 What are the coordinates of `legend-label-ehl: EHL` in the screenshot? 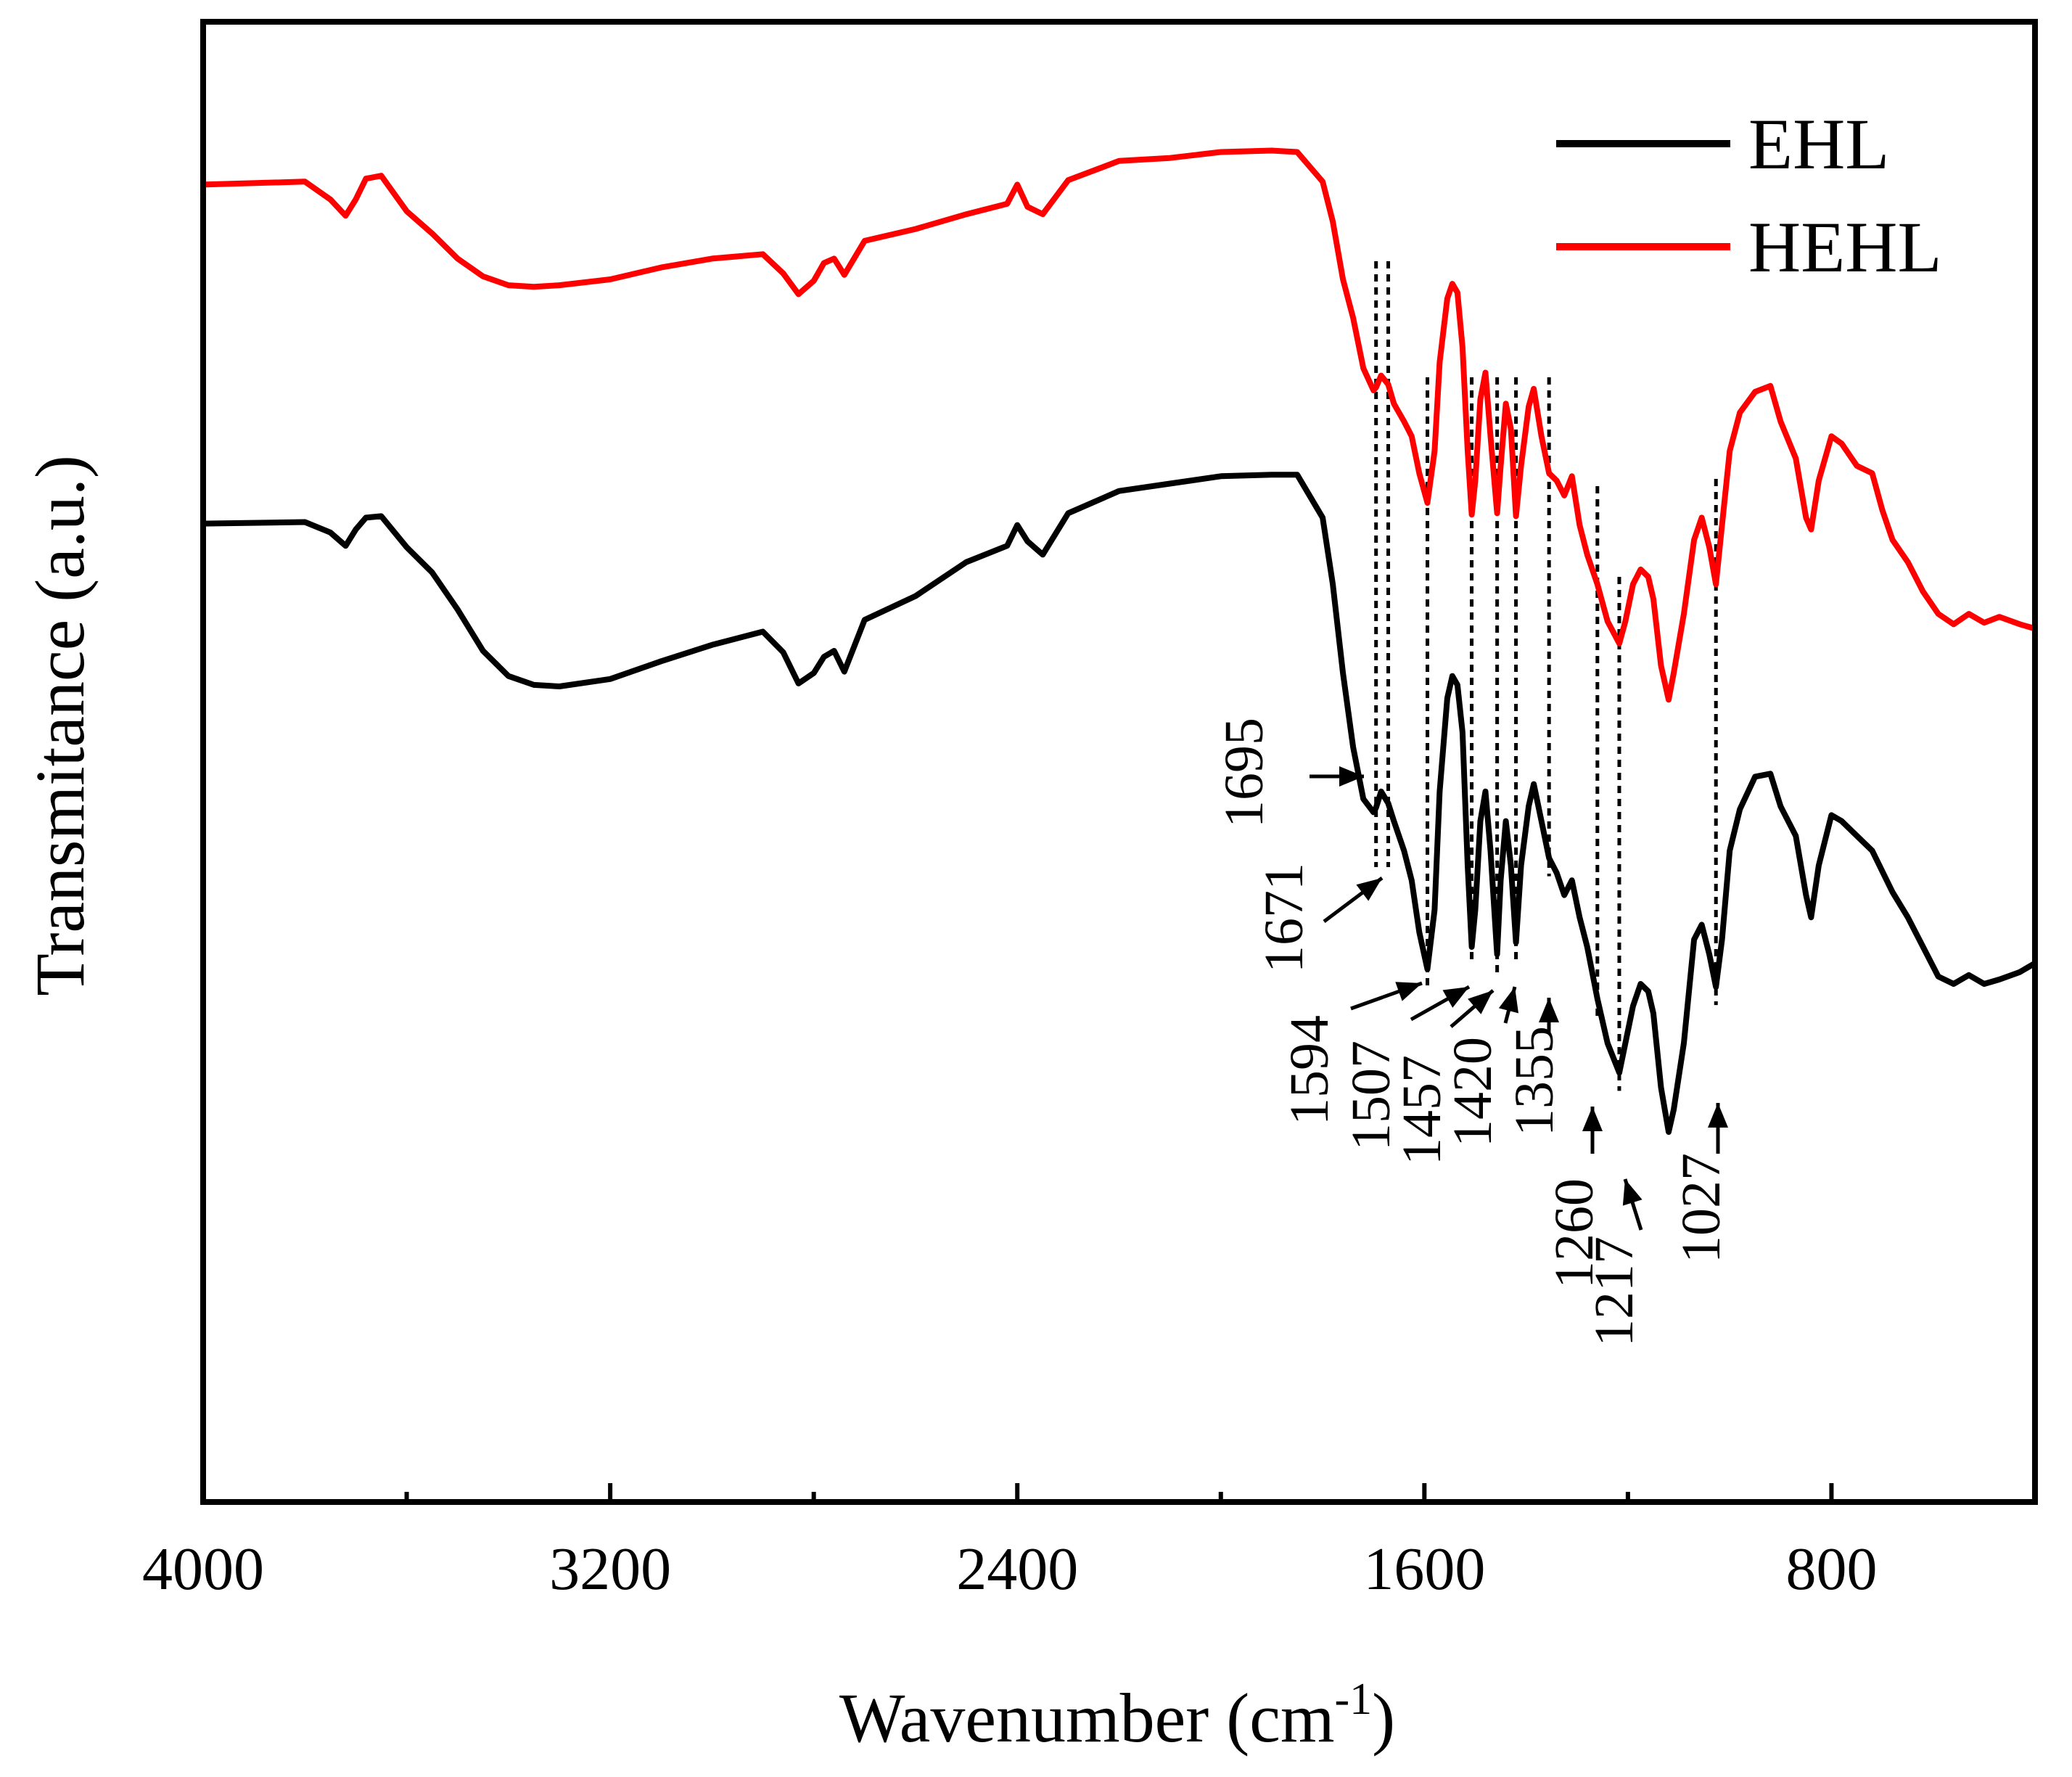 It's located at (1818, 144).